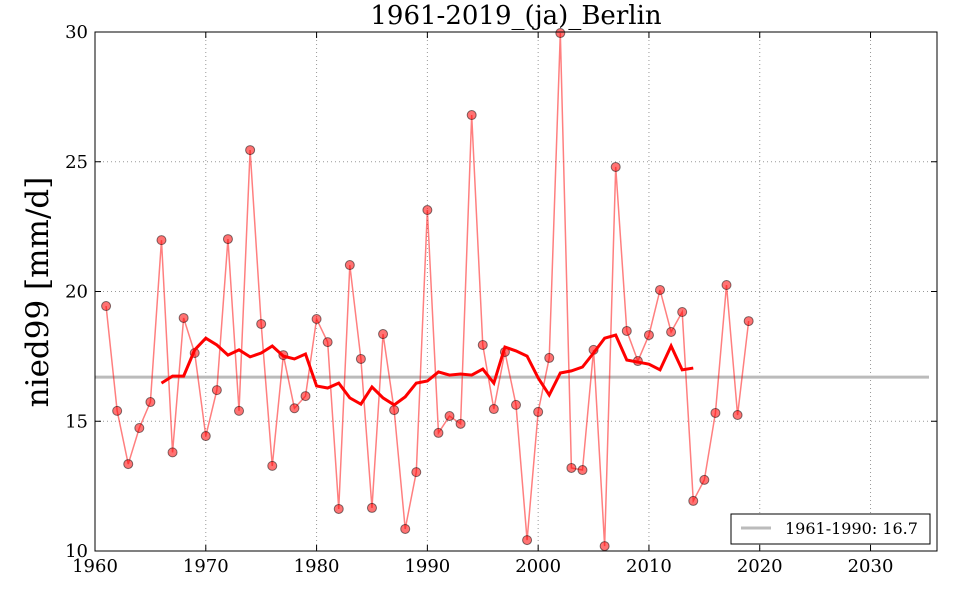  Describe the element at coordinates (76, 551) in the screenshot. I see `y-tick-label: 10` at that location.